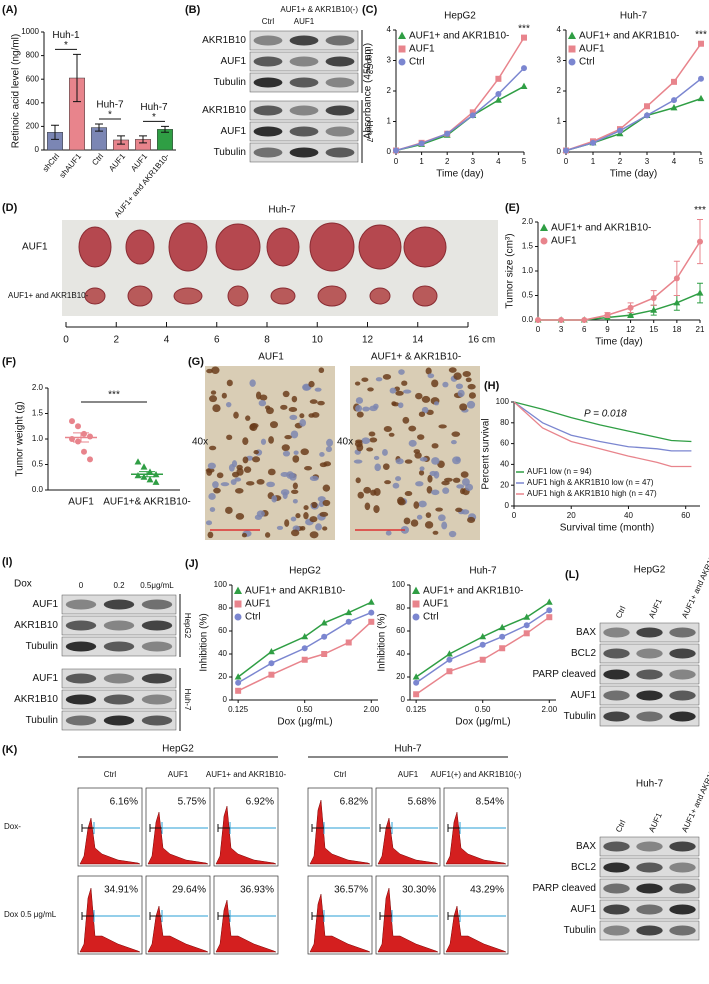  Describe the element at coordinates (528, 270) in the screenshot. I see `y-tick-label: 1.0` at that location.